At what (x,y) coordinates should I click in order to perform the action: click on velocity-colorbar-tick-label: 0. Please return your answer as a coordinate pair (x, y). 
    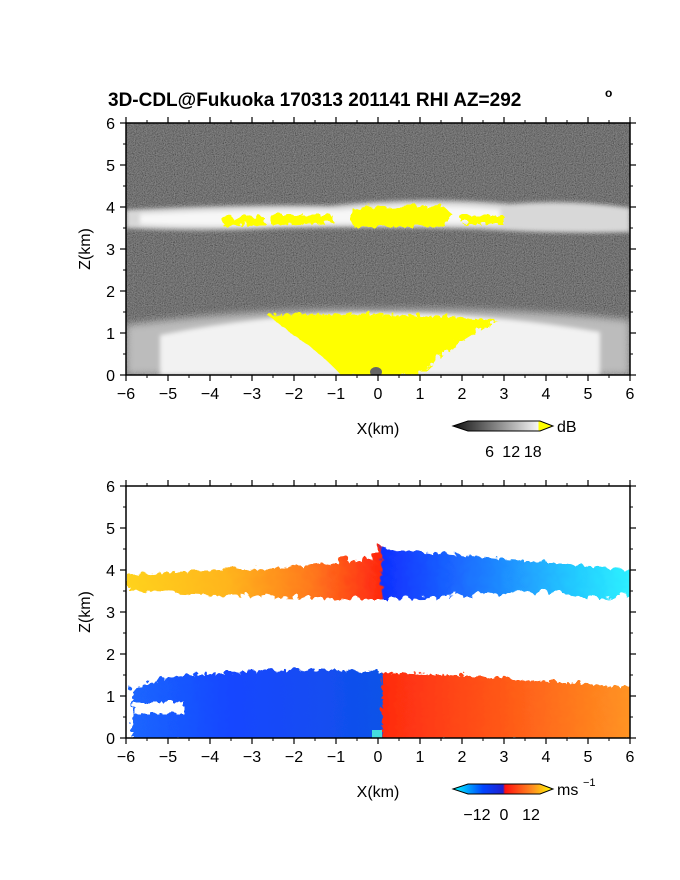
    Looking at the image, I should click on (504, 815).